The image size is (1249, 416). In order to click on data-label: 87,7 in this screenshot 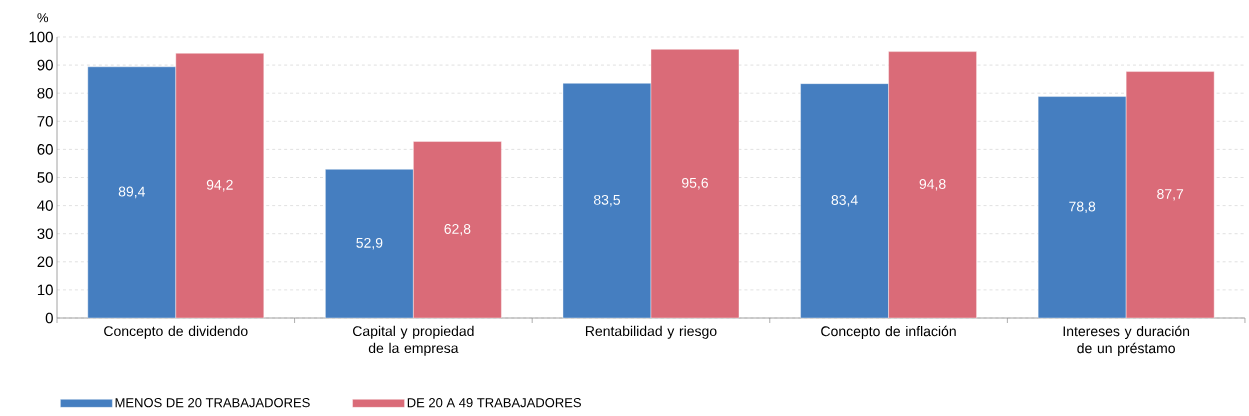, I will do `click(1170, 194)`.